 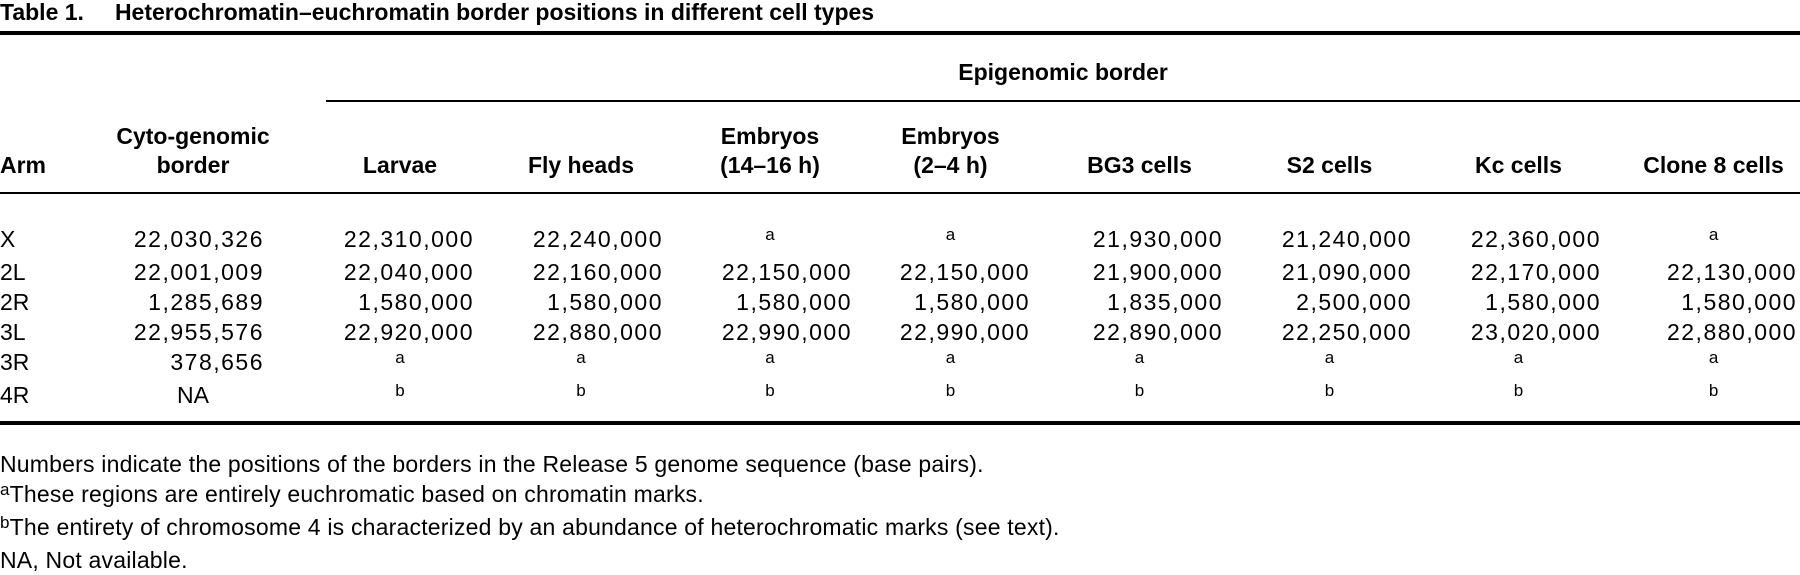 I want to click on span-header-spacer, so click(x=163, y=67).